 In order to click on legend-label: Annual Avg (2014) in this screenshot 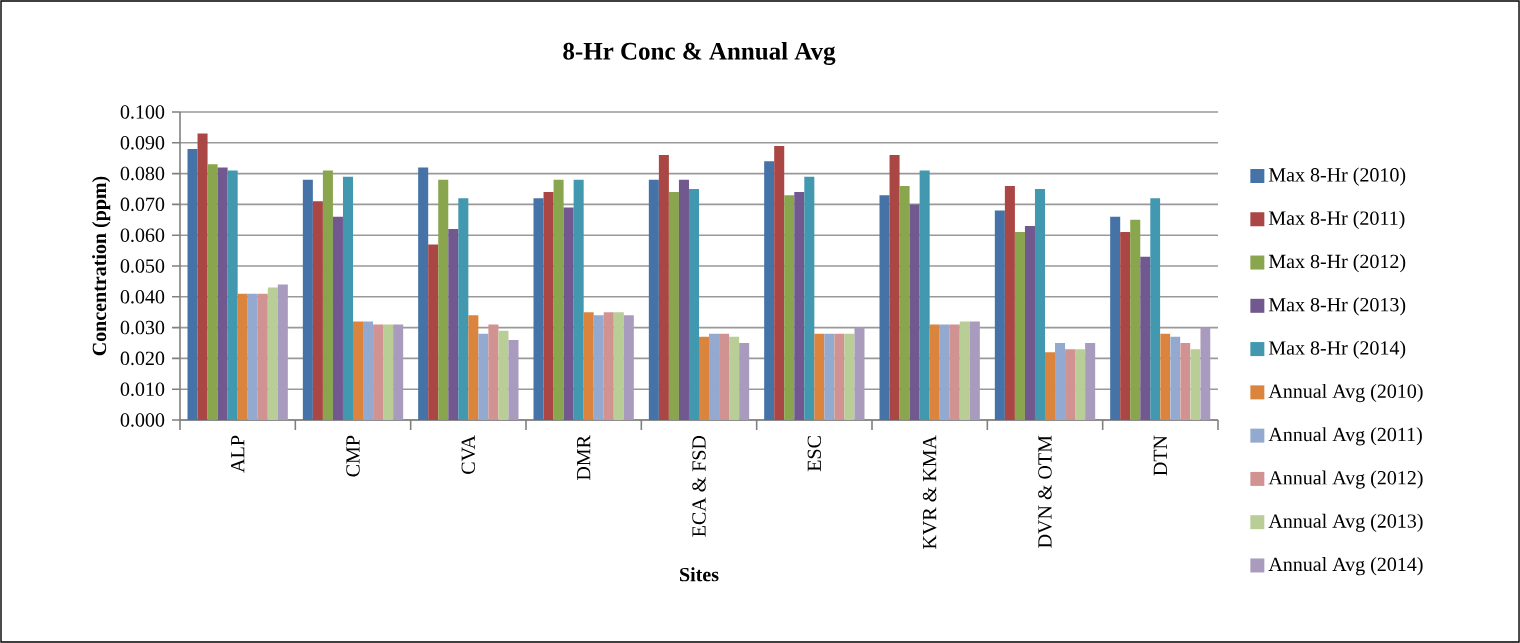, I will do `click(1345, 566)`.